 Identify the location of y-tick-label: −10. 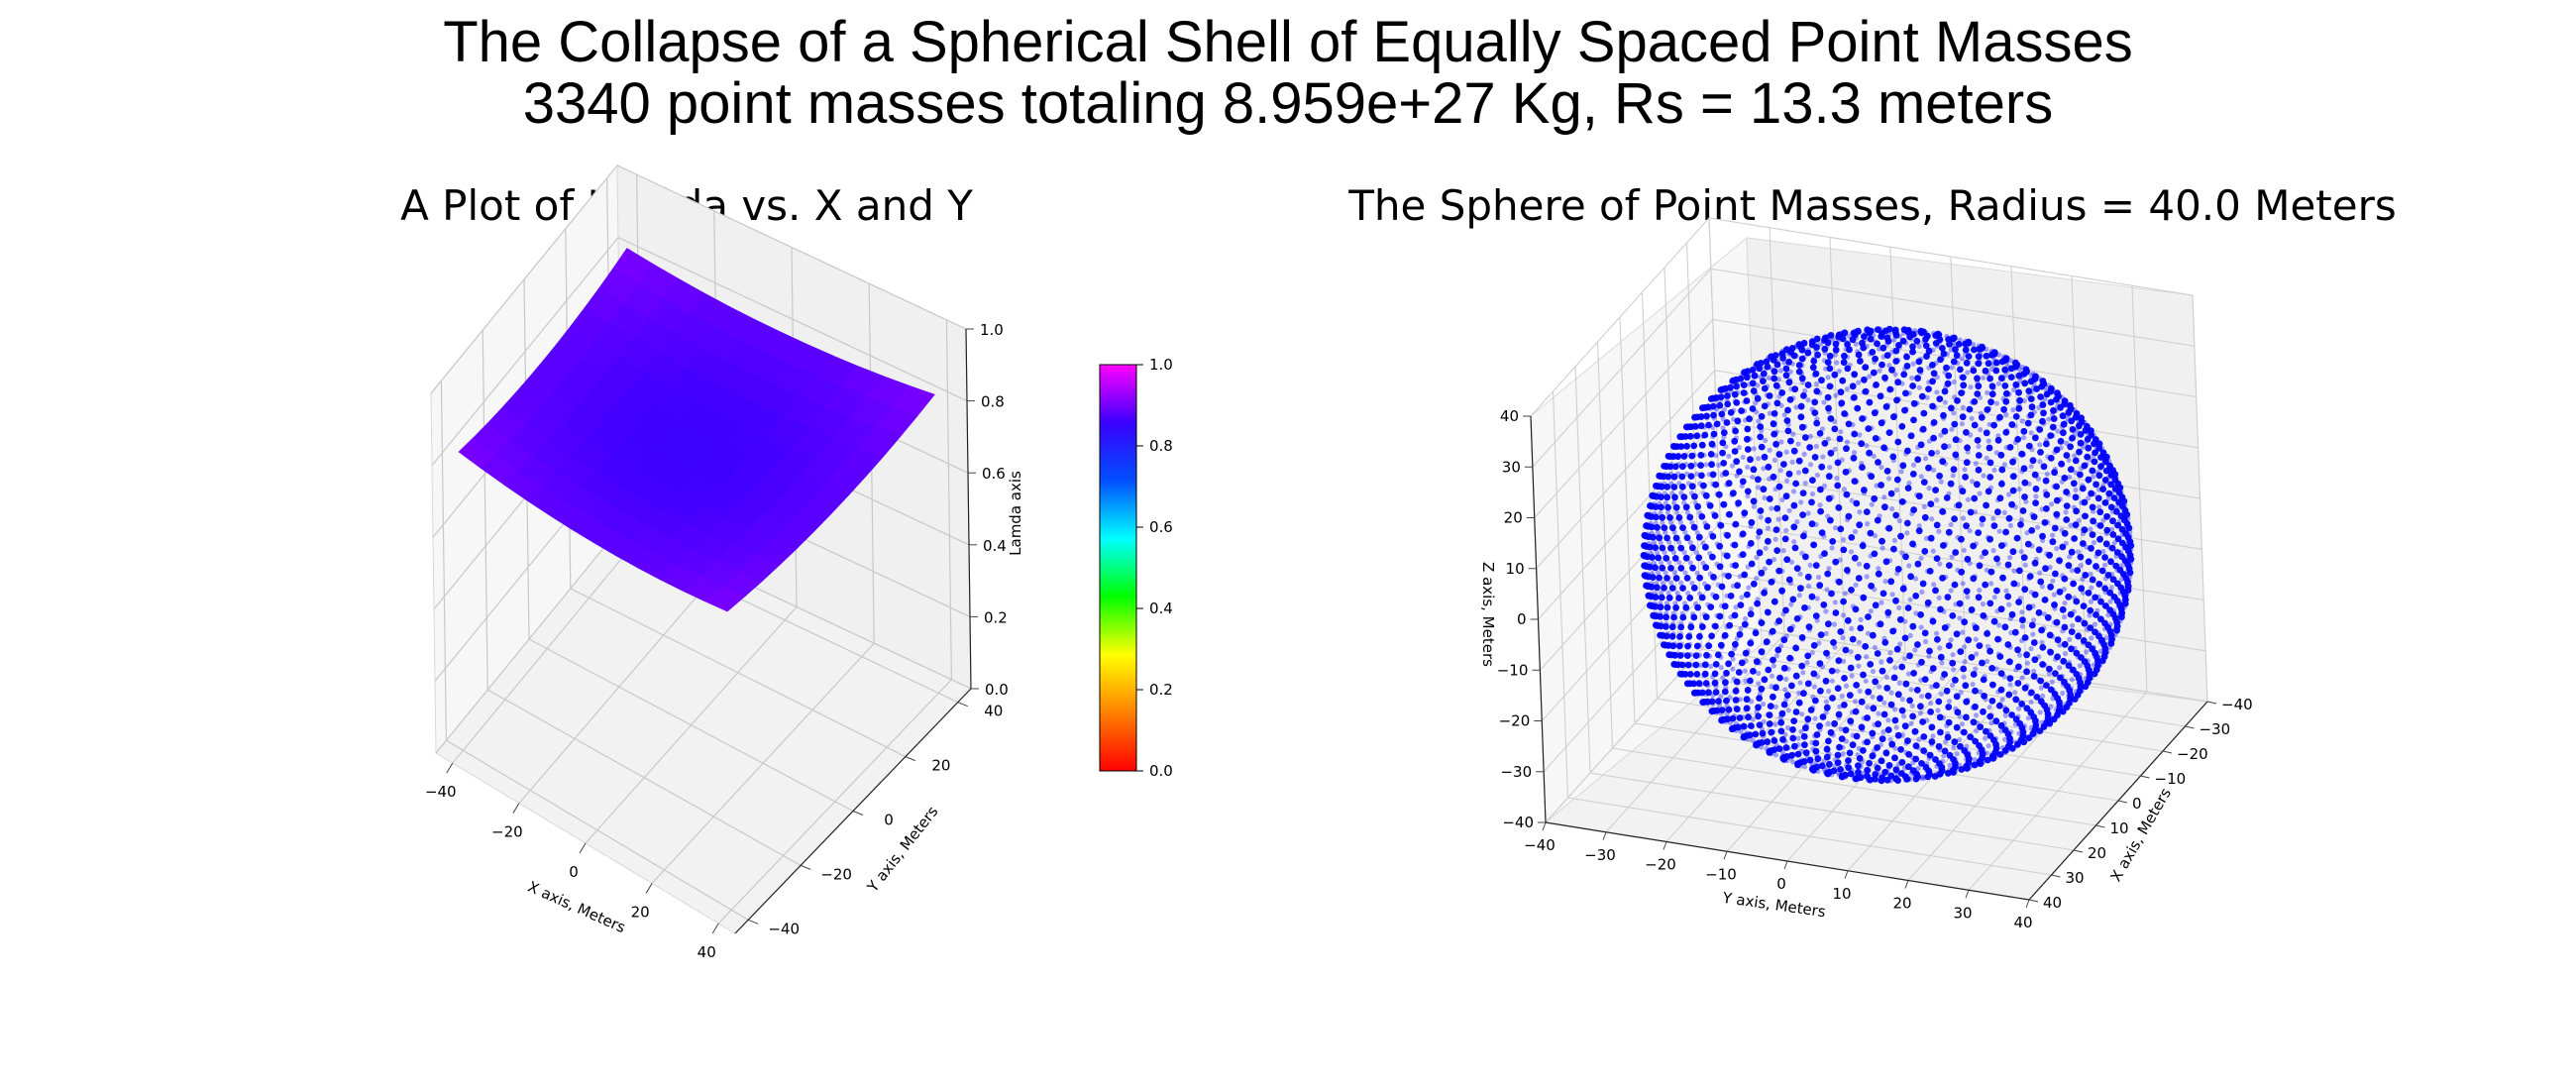
(1721, 874).